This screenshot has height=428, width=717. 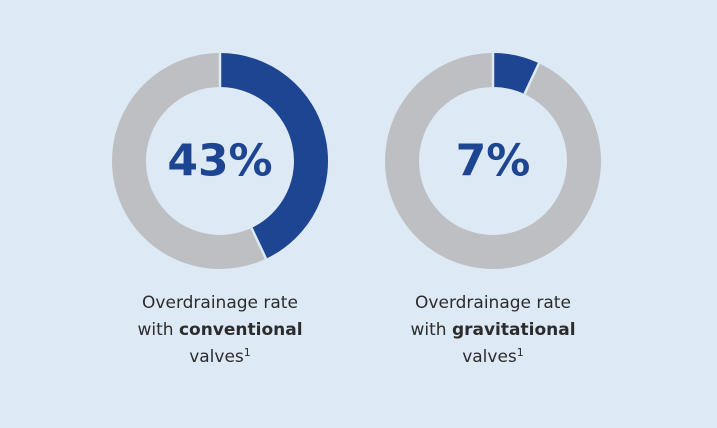 I want to click on caption-line-2: with conventional, so click(x=220, y=330).